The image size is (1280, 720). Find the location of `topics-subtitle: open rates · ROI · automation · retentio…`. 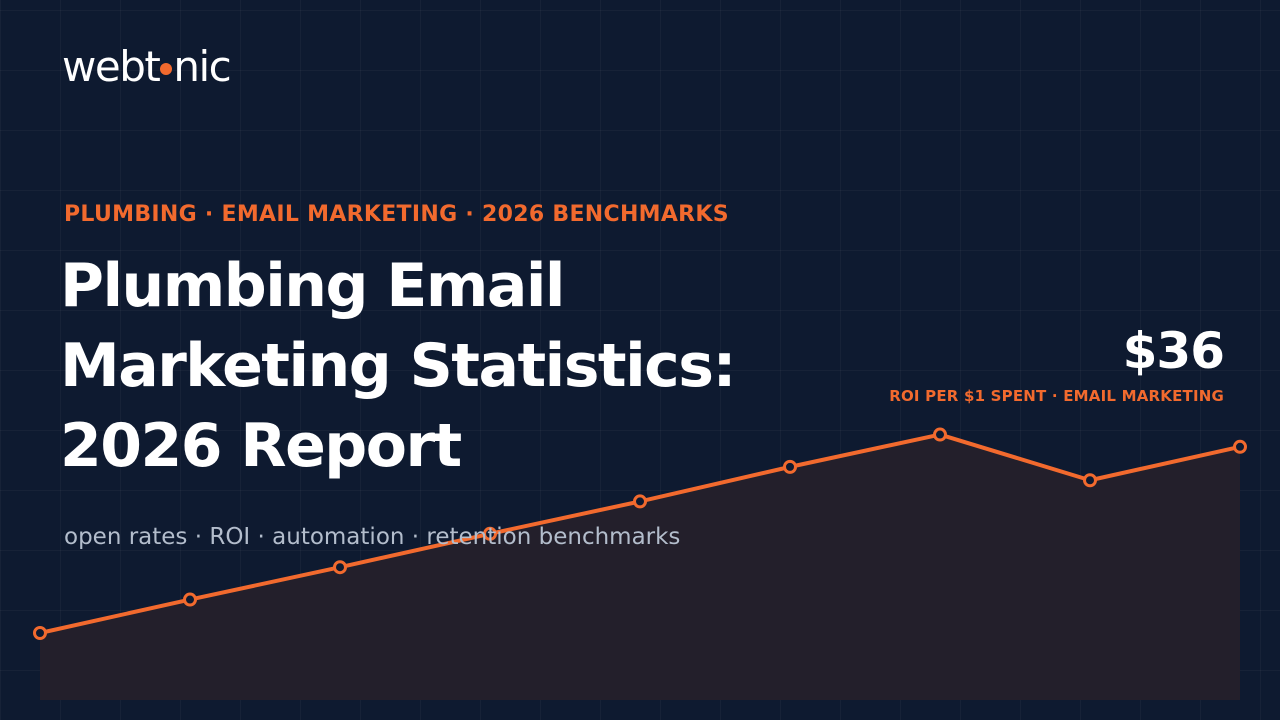

topics-subtitle: open rates · ROI · automation · retentio… is located at coordinates (372, 537).